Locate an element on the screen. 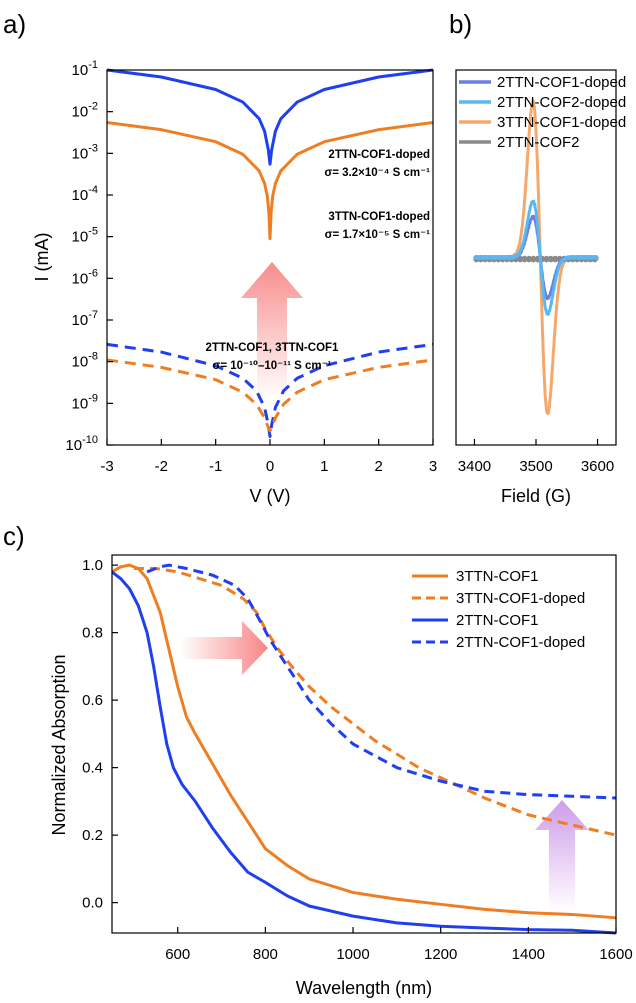 This screenshot has width=636, height=1003. panel-c-xlabel: Wavelength (nm) is located at coordinates (364, 988).